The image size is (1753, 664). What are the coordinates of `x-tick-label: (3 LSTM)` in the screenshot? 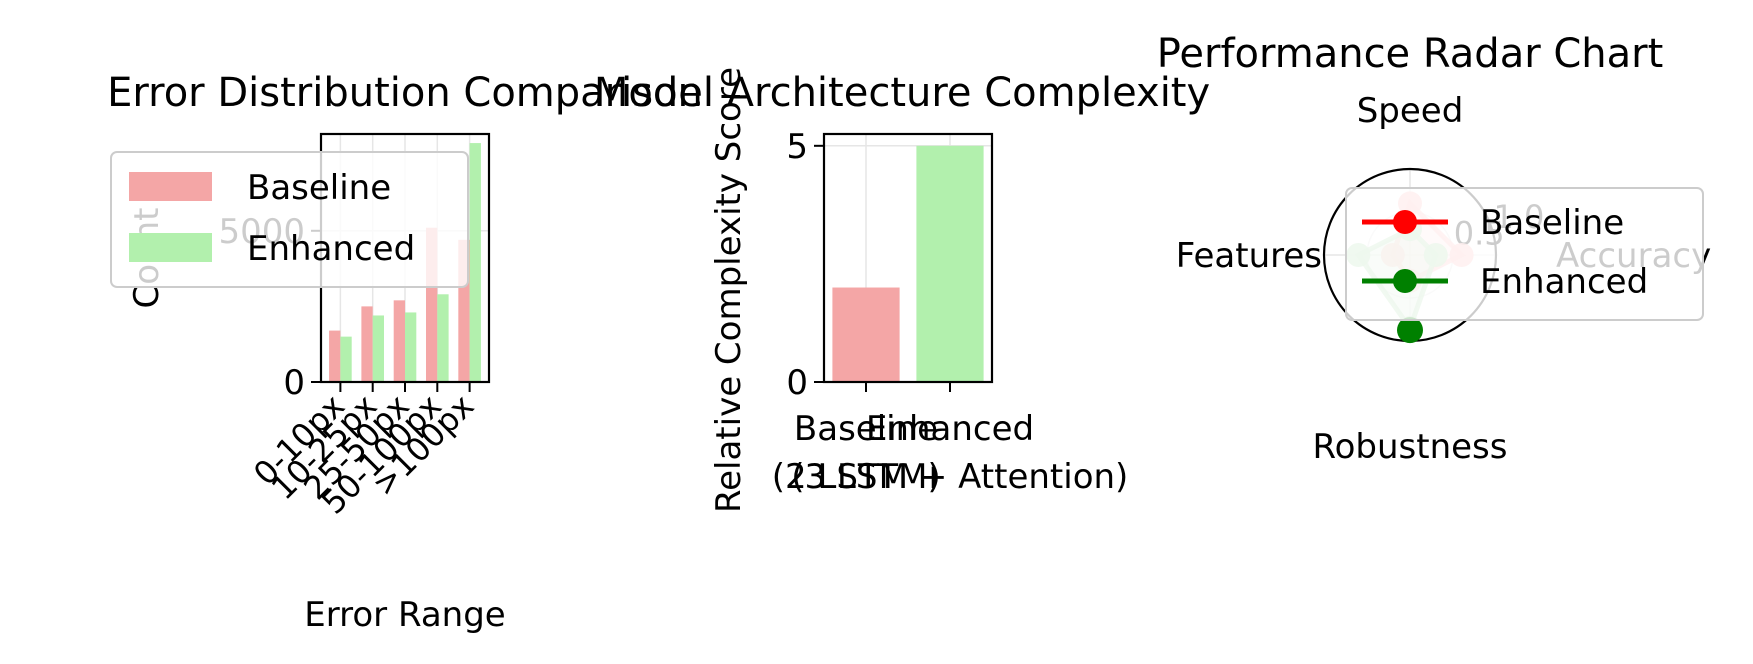 It's located at (866, 477).